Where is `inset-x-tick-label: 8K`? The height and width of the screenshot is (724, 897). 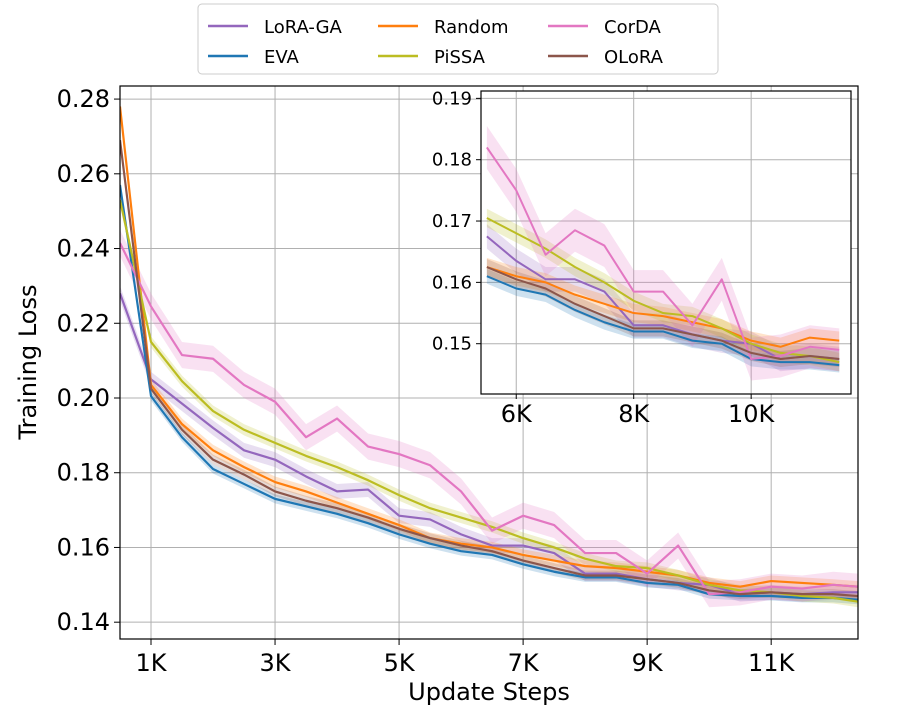 inset-x-tick-label: 8K is located at coordinates (634, 414).